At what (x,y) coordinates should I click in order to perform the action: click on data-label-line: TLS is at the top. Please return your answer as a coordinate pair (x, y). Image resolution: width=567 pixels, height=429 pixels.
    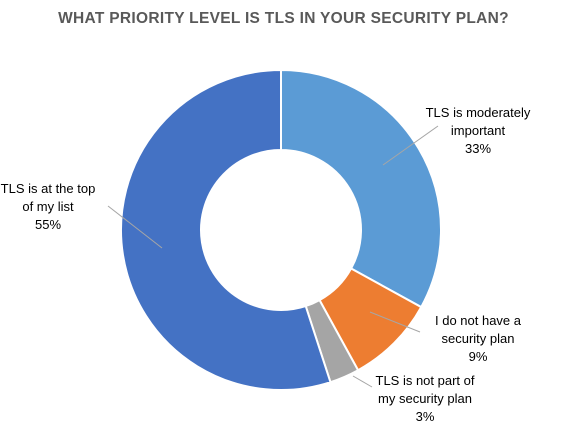
    Looking at the image, I should click on (48, 188).